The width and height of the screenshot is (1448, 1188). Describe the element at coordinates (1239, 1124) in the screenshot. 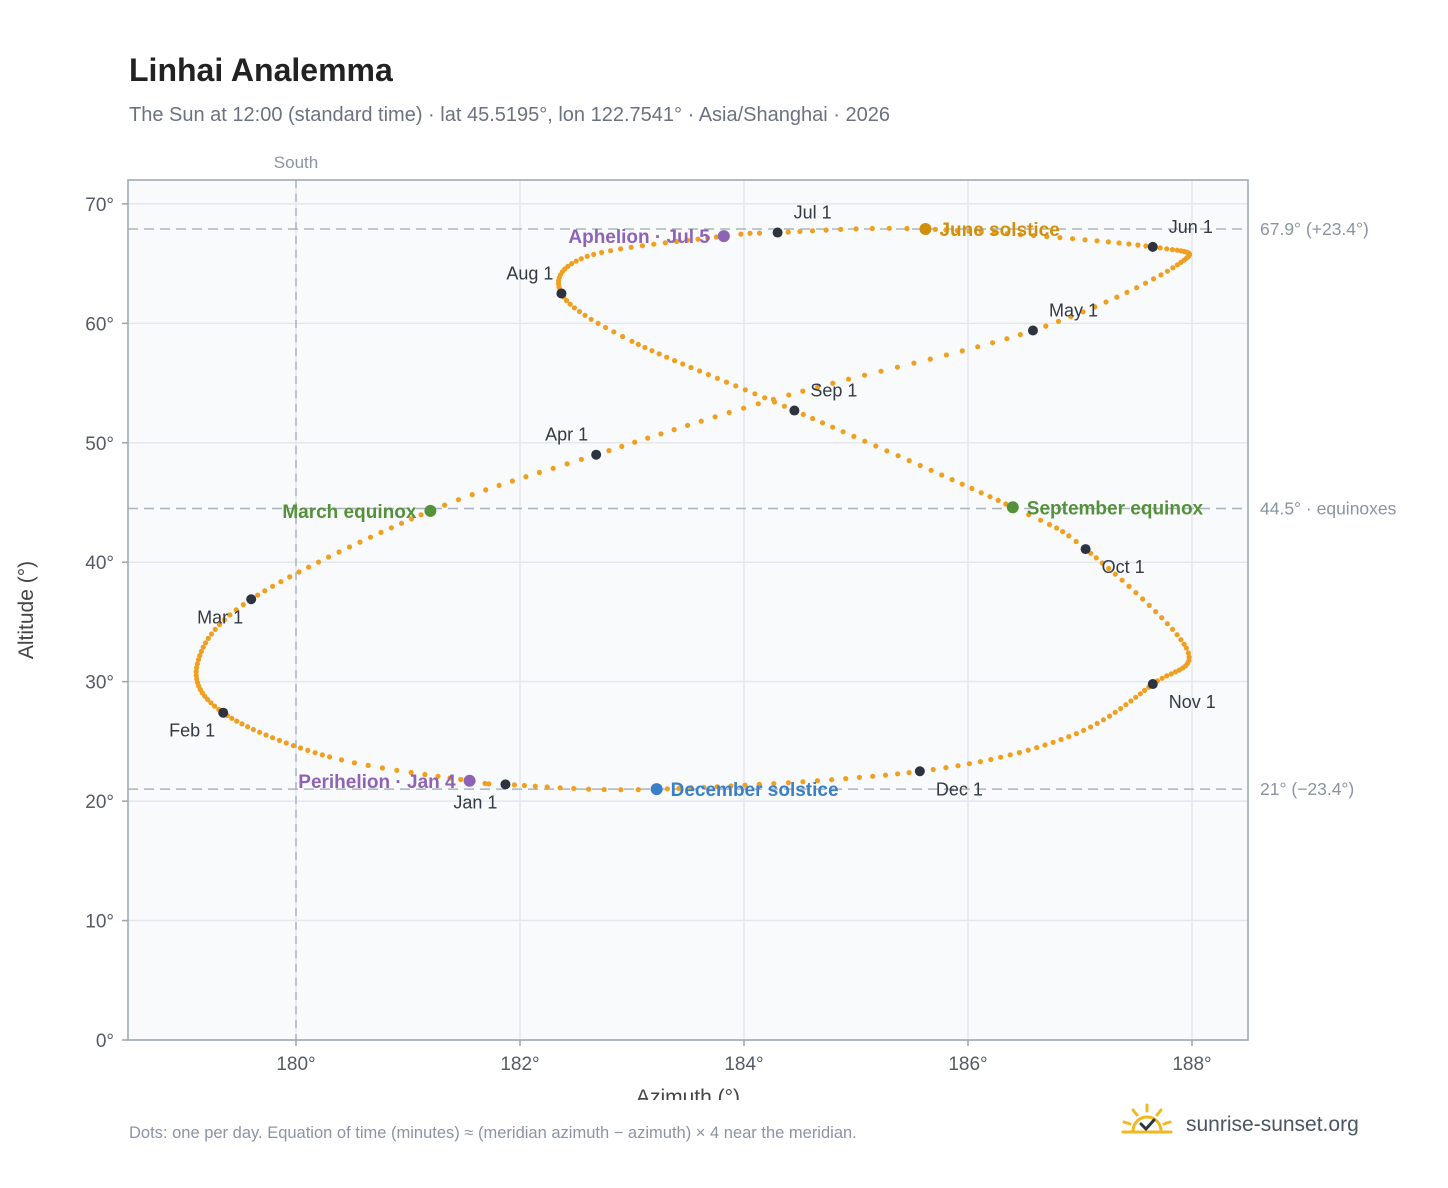

I see `brand: sunrise-sunset.org` at that location.